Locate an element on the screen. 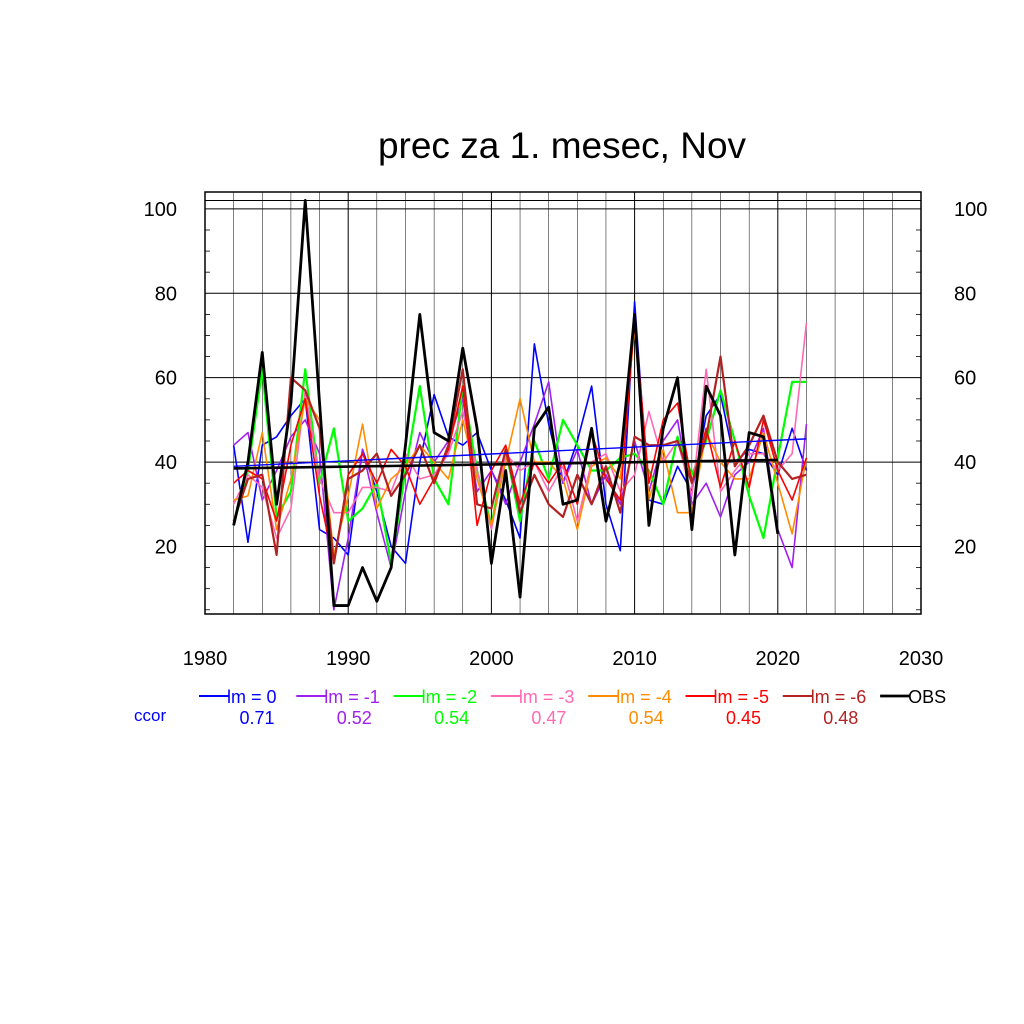 This screenshot has height=1024, width=1024. x-tick-label: 2010 is located at coordinates (634, 659).